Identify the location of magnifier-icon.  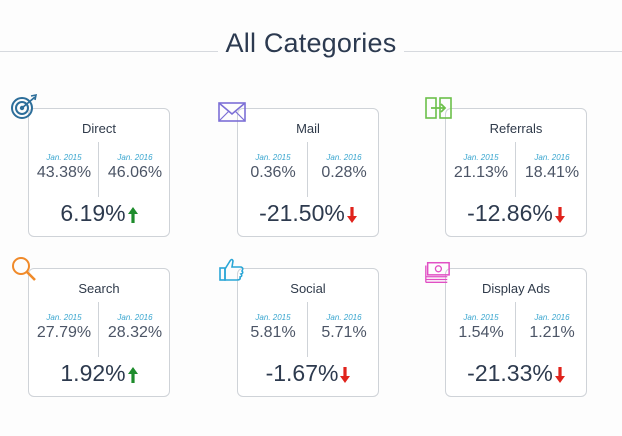
(24, 269).